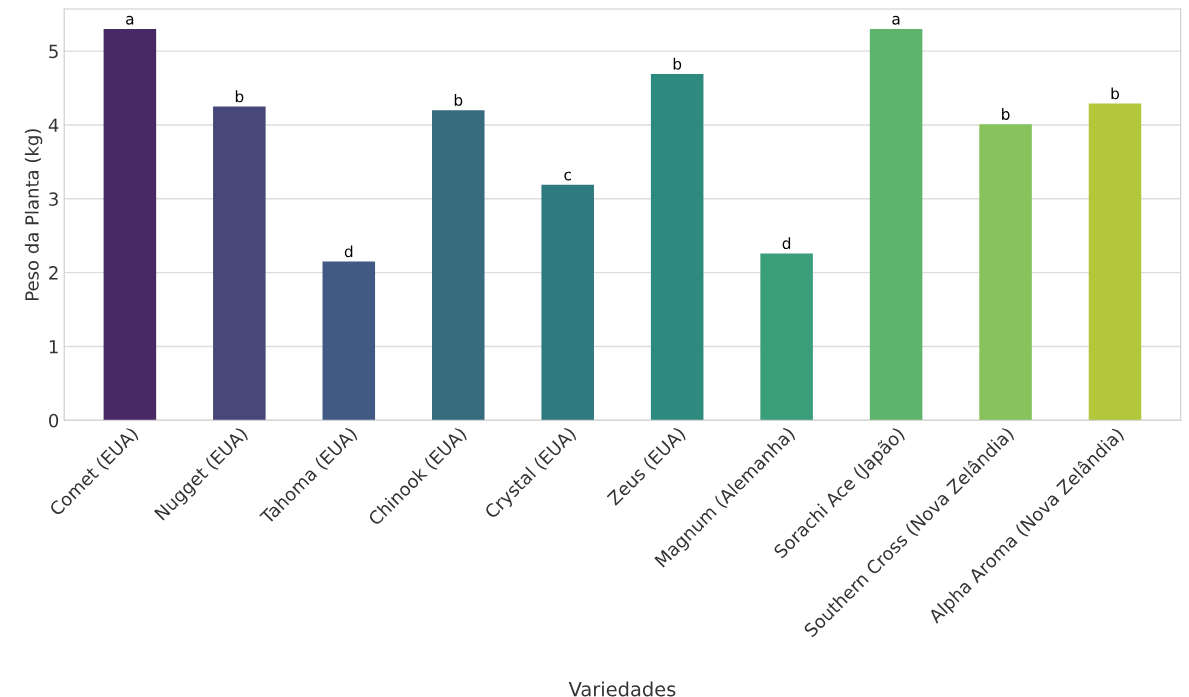 The image size is (1189, 697). Describe the element at coordinates (53, 51) in the screenshot. I see `y-tick-label: 5` at that location.